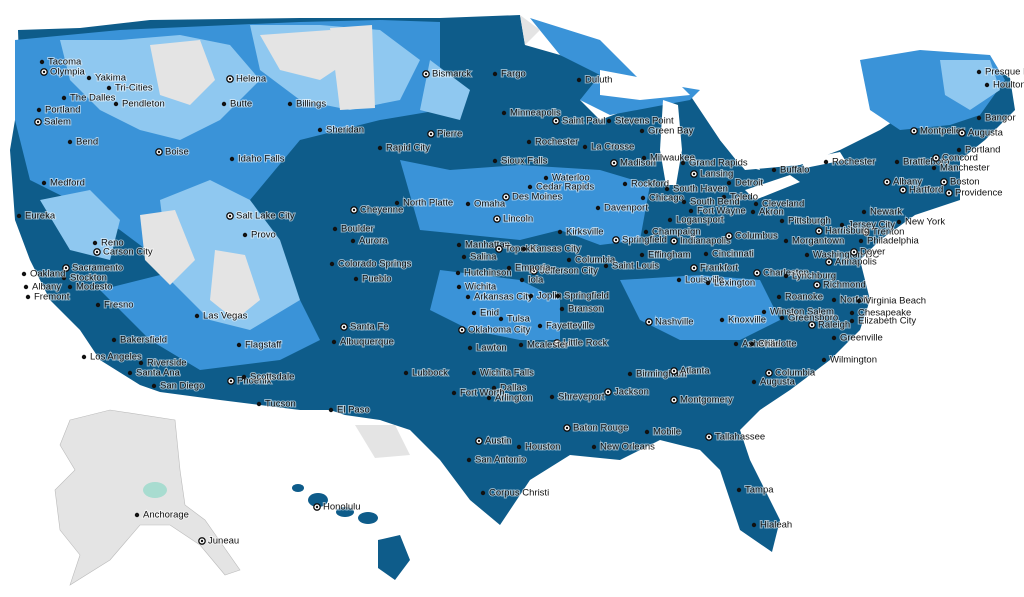  Describe the element at coordinates (549, 296) in the screenshot. I see `city-label: Joplin` at that location.